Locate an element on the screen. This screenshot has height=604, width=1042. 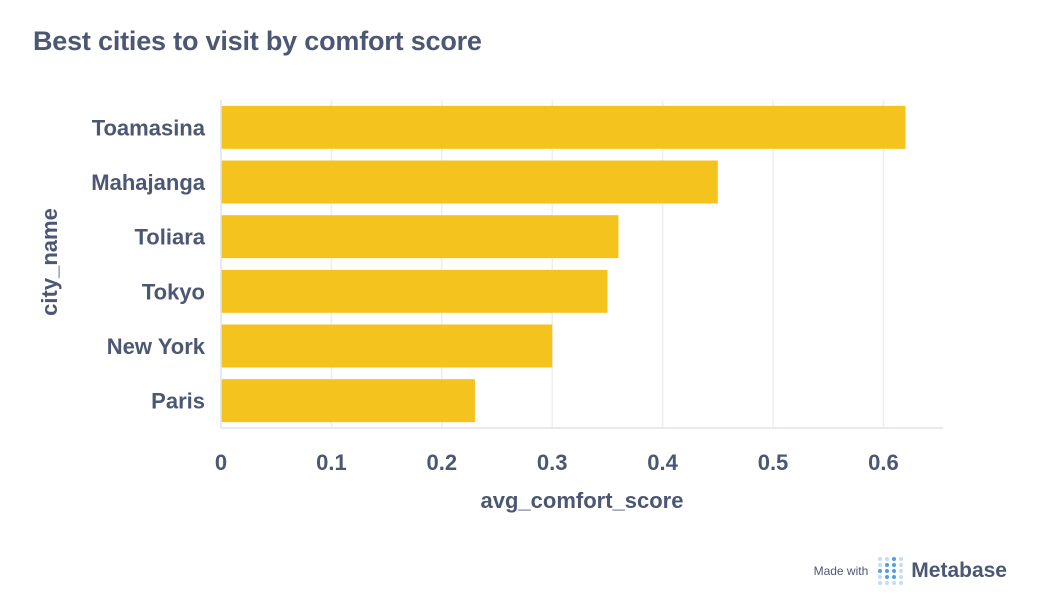
x-tick-label: 0.5 is located at coordinates (773, 462).